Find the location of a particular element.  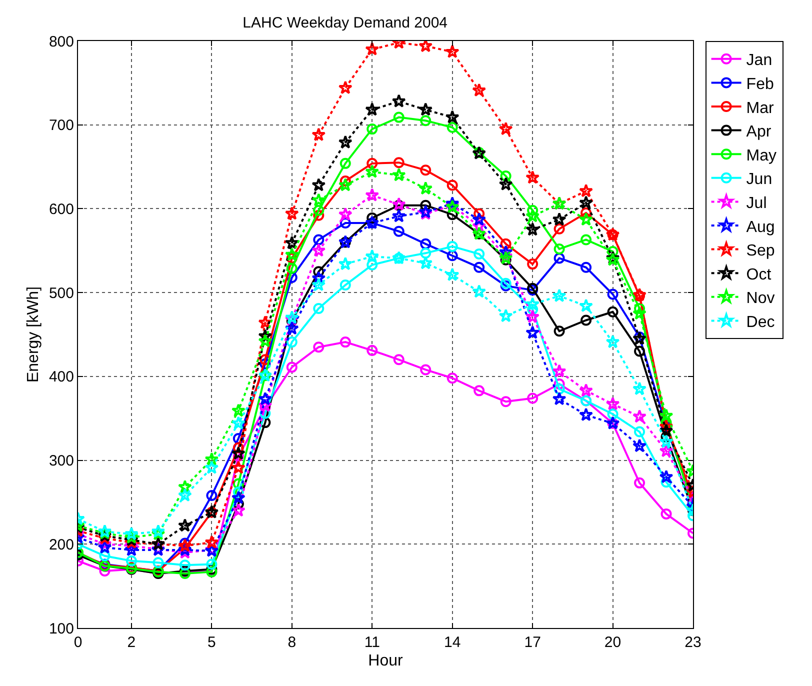

legend-label: Jan is located at coordinates (759, 61).